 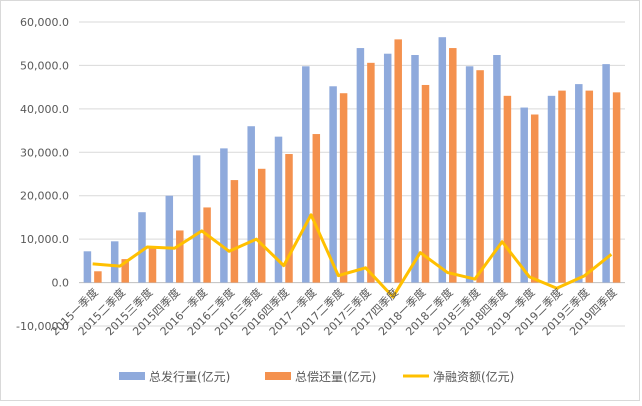 What do you see at coordinates (335, 376) in the screenshot?
I see `legend-label-repayment: 总偿还量(亿元)` at bounding box center [335, 376].